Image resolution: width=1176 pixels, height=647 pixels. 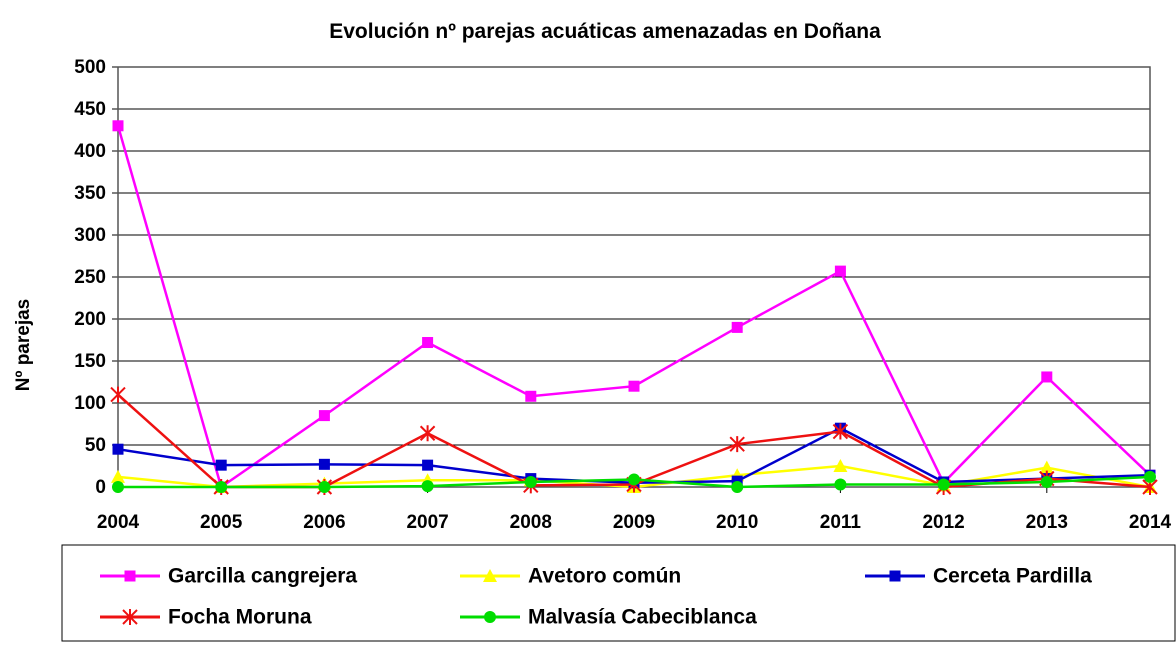 I want to click on y-tick-label: 200, so click(x=90, y=319).